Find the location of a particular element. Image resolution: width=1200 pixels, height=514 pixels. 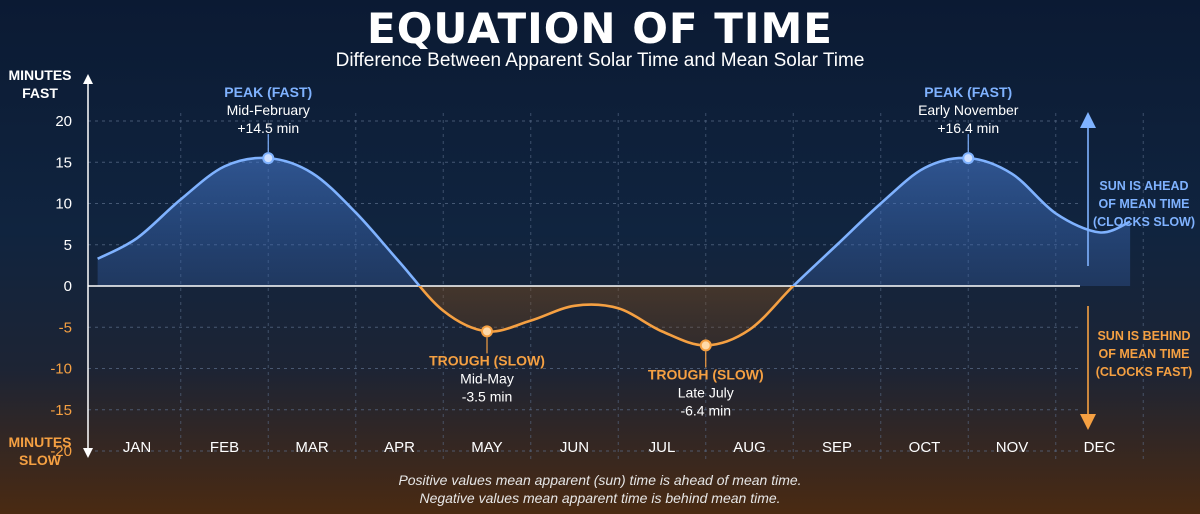

annotation-value: -3.5 min is located at coordinates (487, 396).